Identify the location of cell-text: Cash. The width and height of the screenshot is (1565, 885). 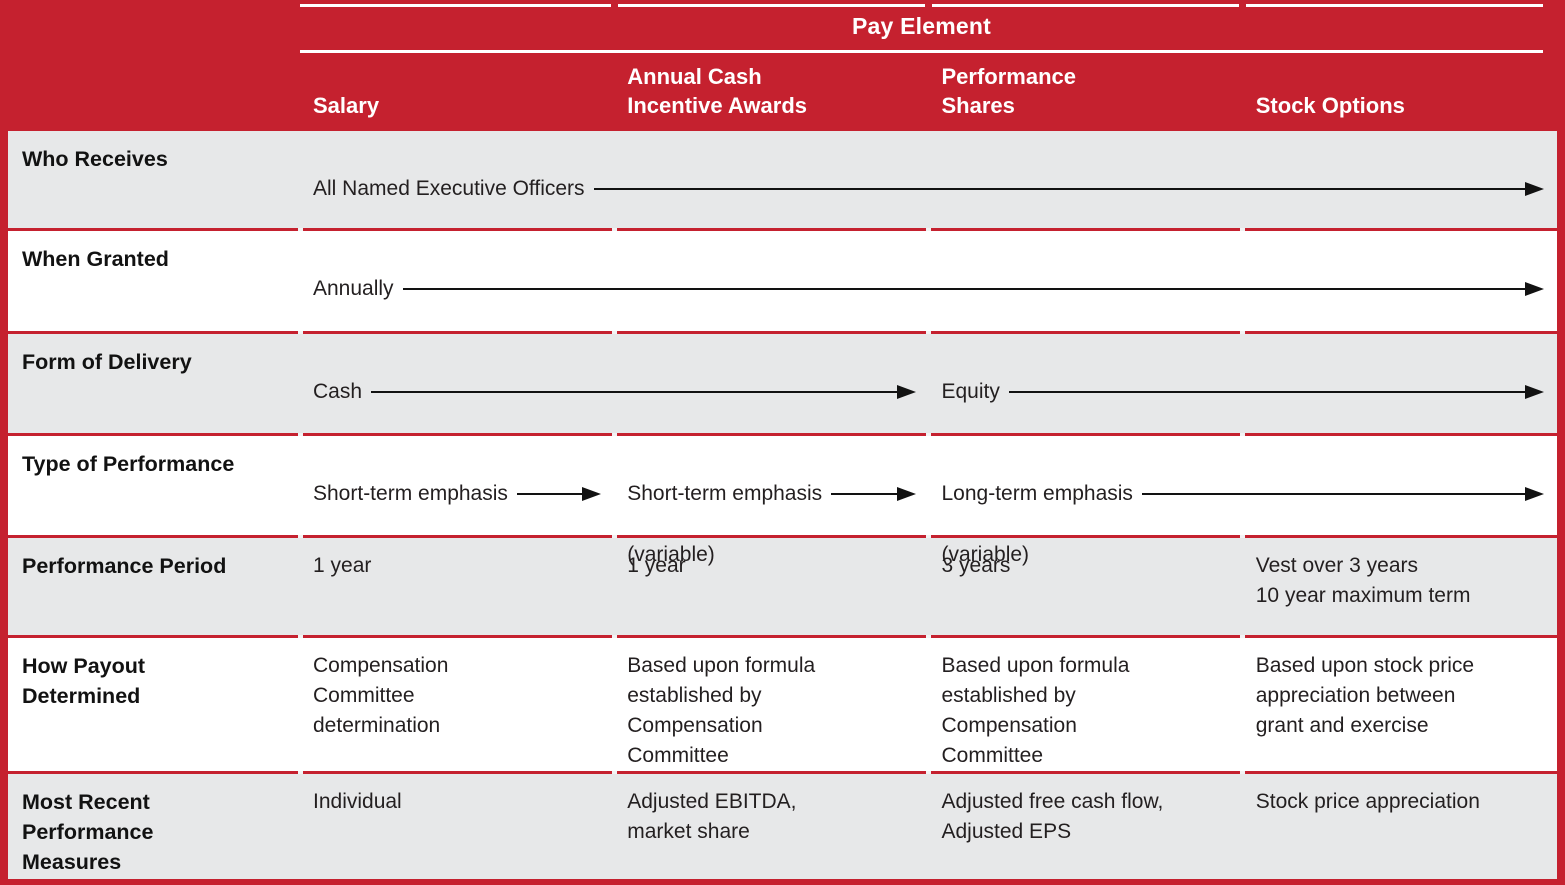
(338, 392).